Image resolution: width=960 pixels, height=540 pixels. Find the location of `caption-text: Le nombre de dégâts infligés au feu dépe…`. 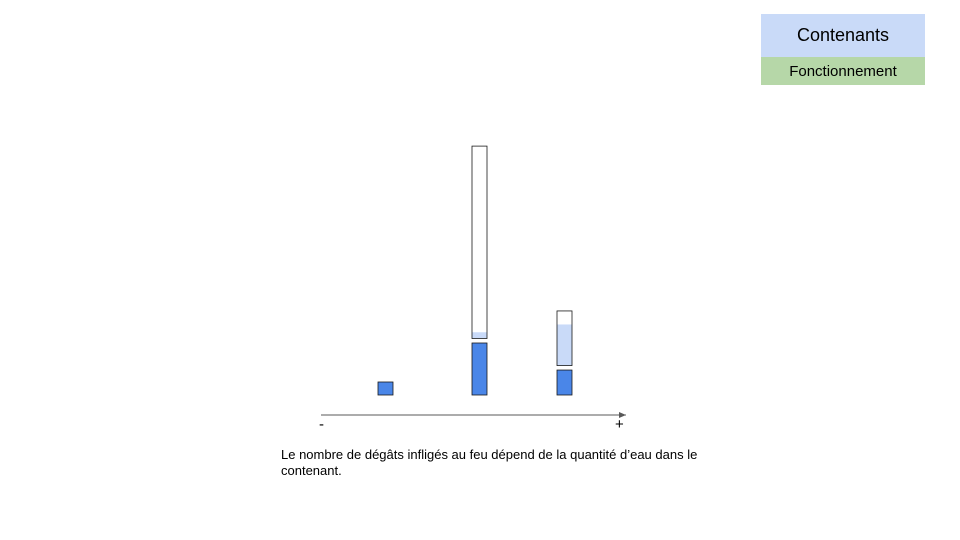

caption-text: Le nombre de dégâts infligés au feu dépe… is located at coordinates (489, 462).